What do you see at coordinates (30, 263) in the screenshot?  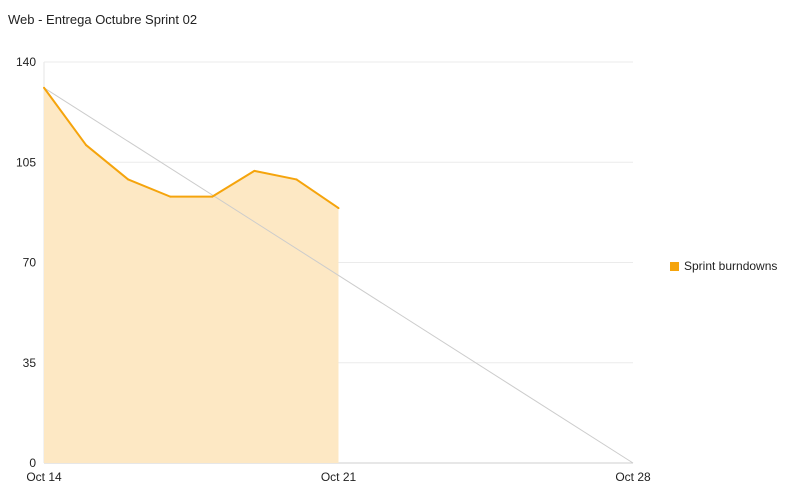 I see `y-tick-label-70: 70` at bounding box center [30, 263].